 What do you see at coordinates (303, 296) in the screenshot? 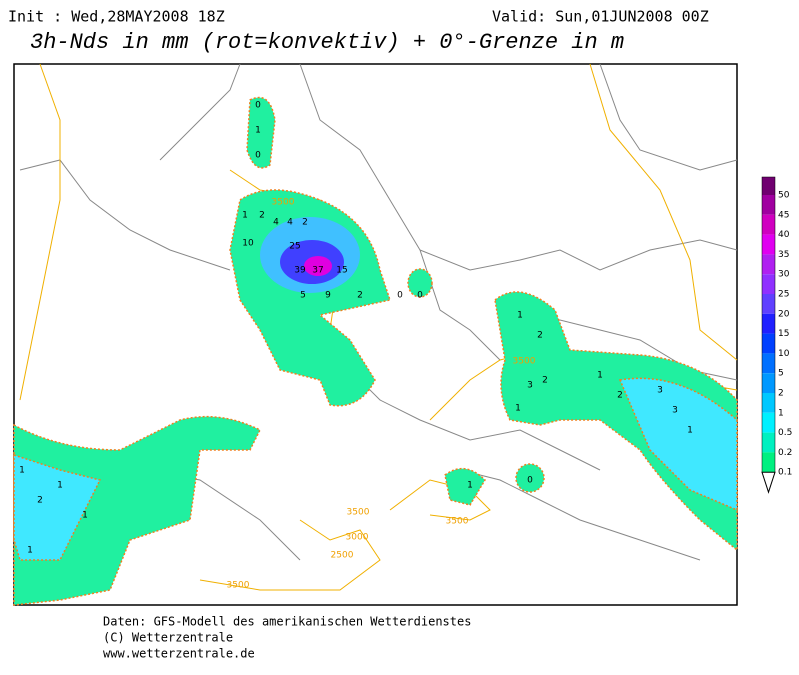
I see `precip-label: 5` at bounding box center [303, 296].